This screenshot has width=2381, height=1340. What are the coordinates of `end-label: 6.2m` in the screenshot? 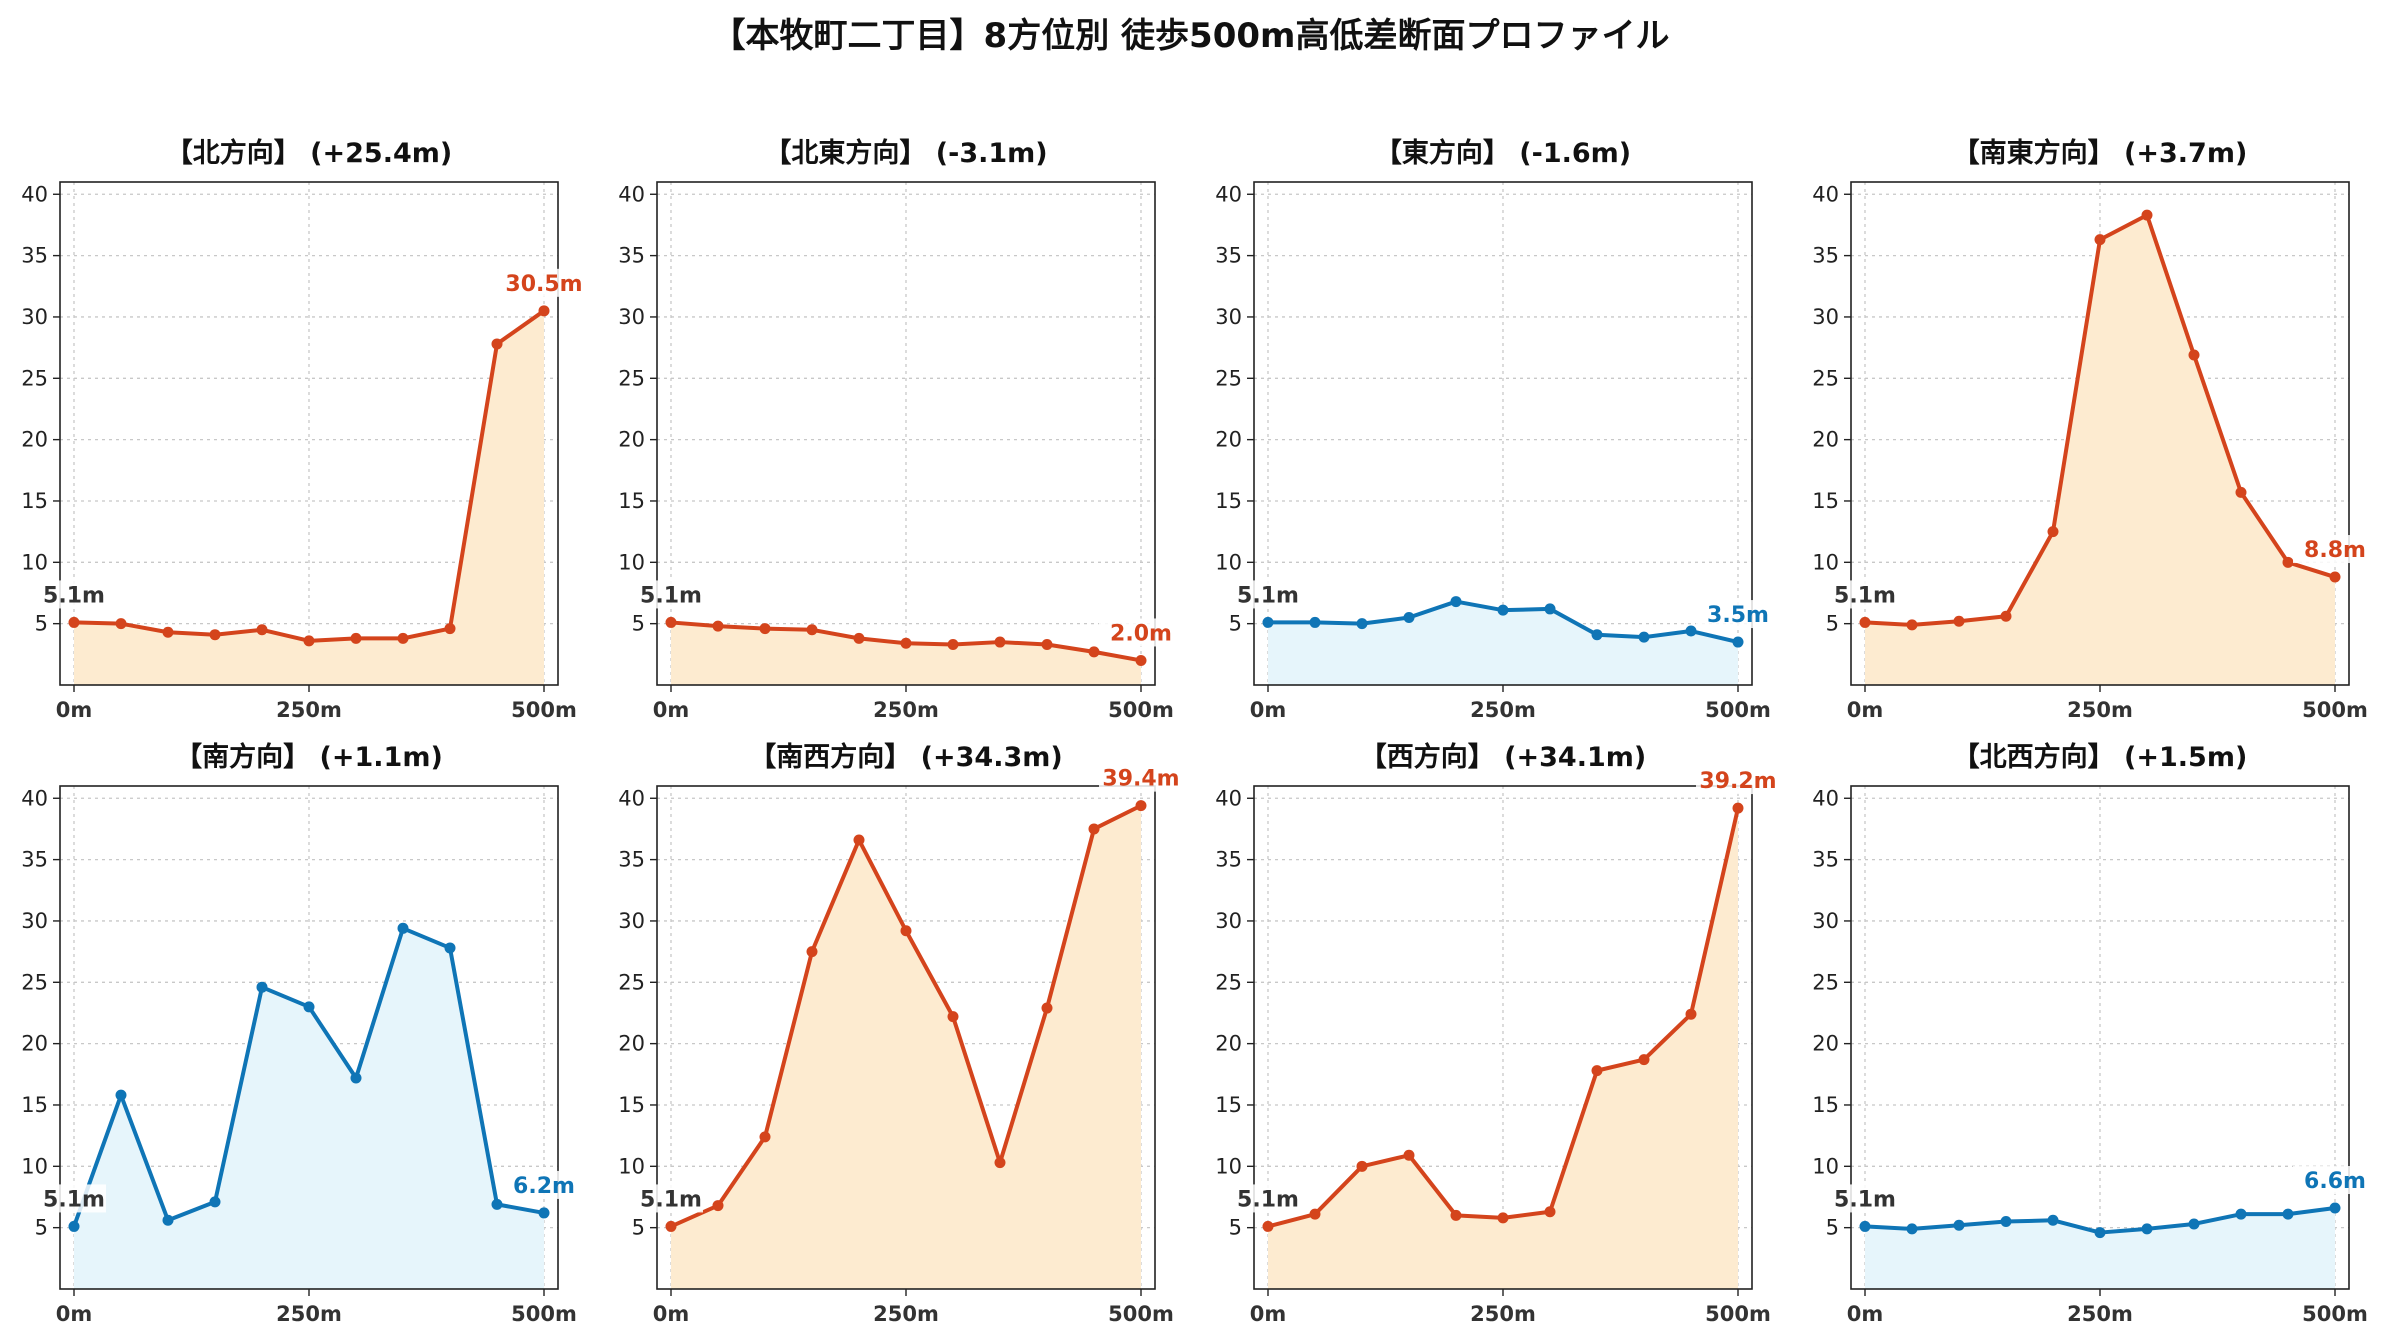 It's located at (544, 1186).